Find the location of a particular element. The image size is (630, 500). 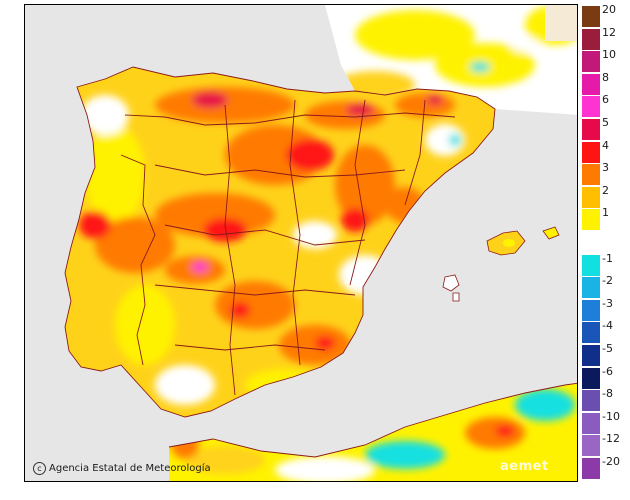

color-legend: 20 12 10 8 6 5 4 3 2 1 -1 -2 -3 -4 -5 -6 -8 -10 -12 -20 is located at coordinates (605, 242).